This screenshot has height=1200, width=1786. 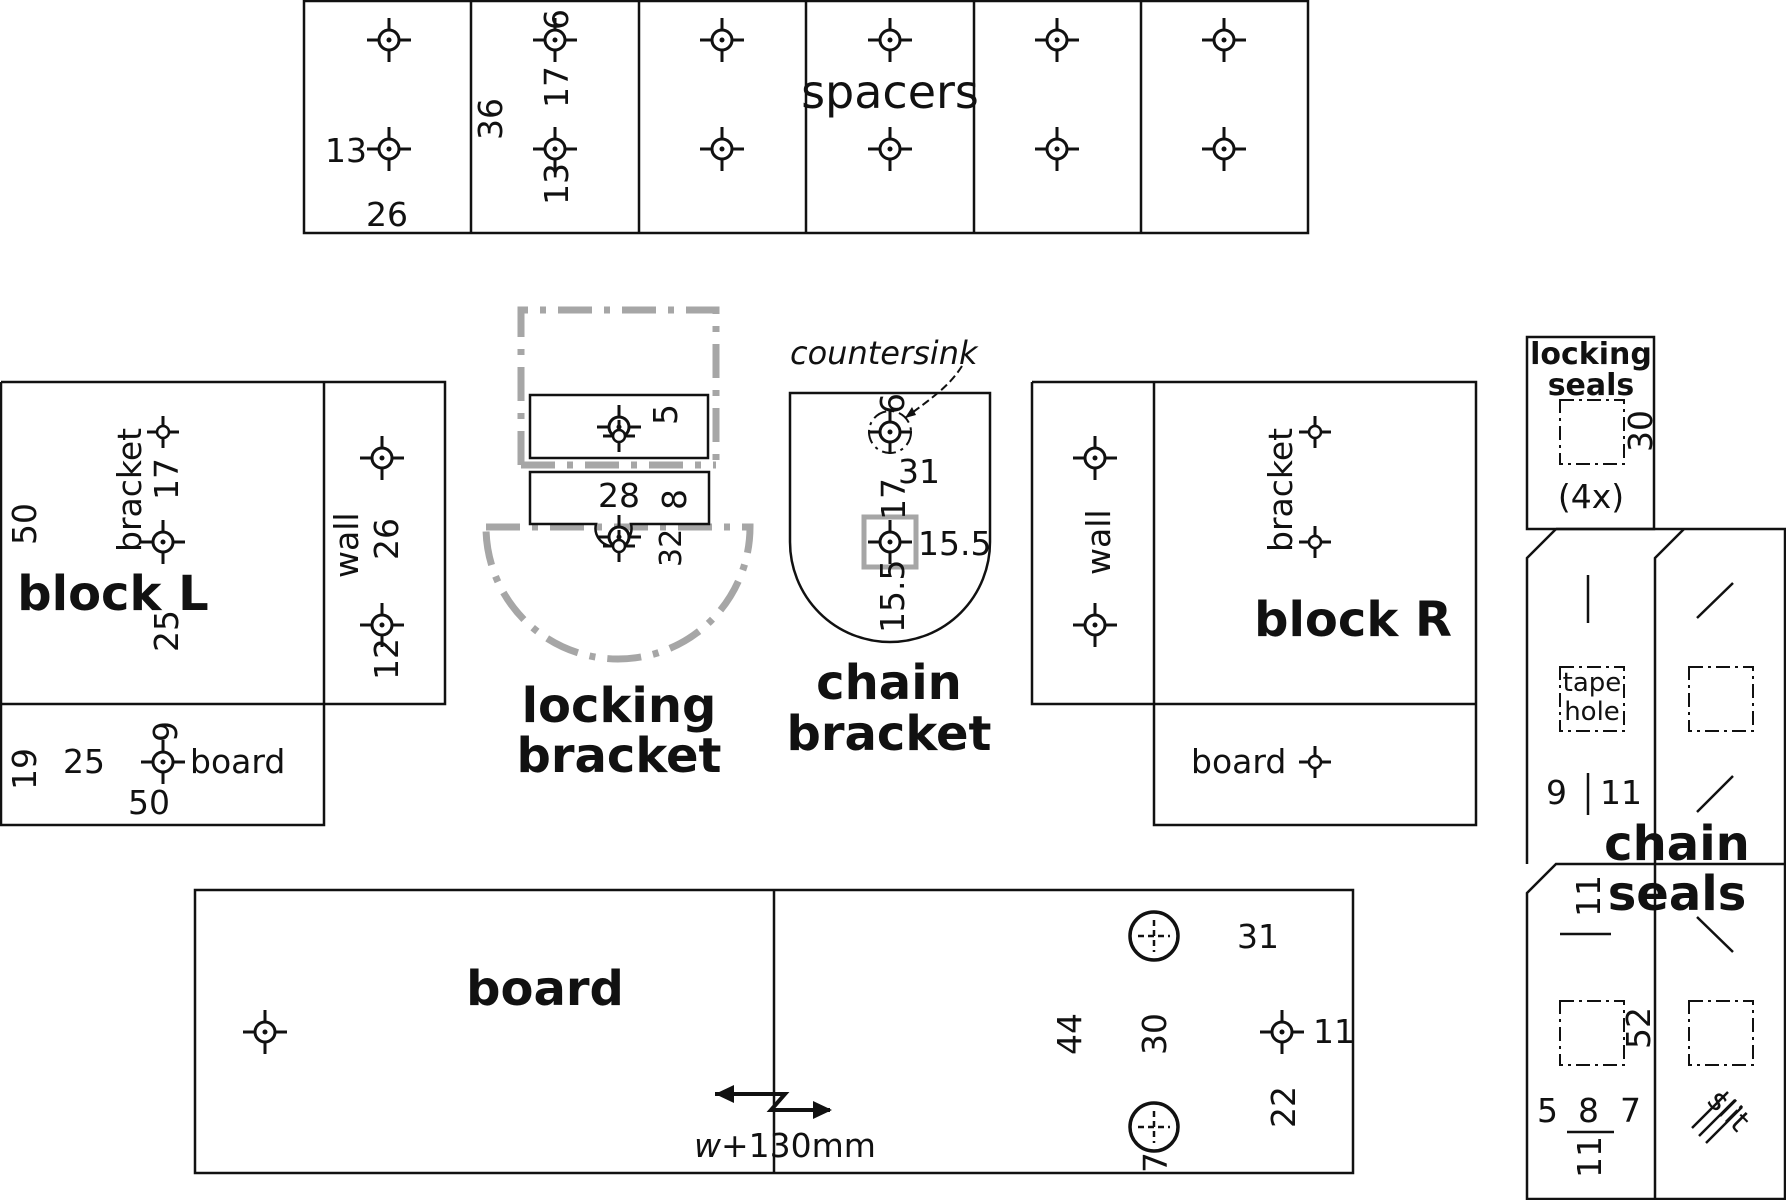 I want to click on board-break-symbol, so click(x=772, y=1102).